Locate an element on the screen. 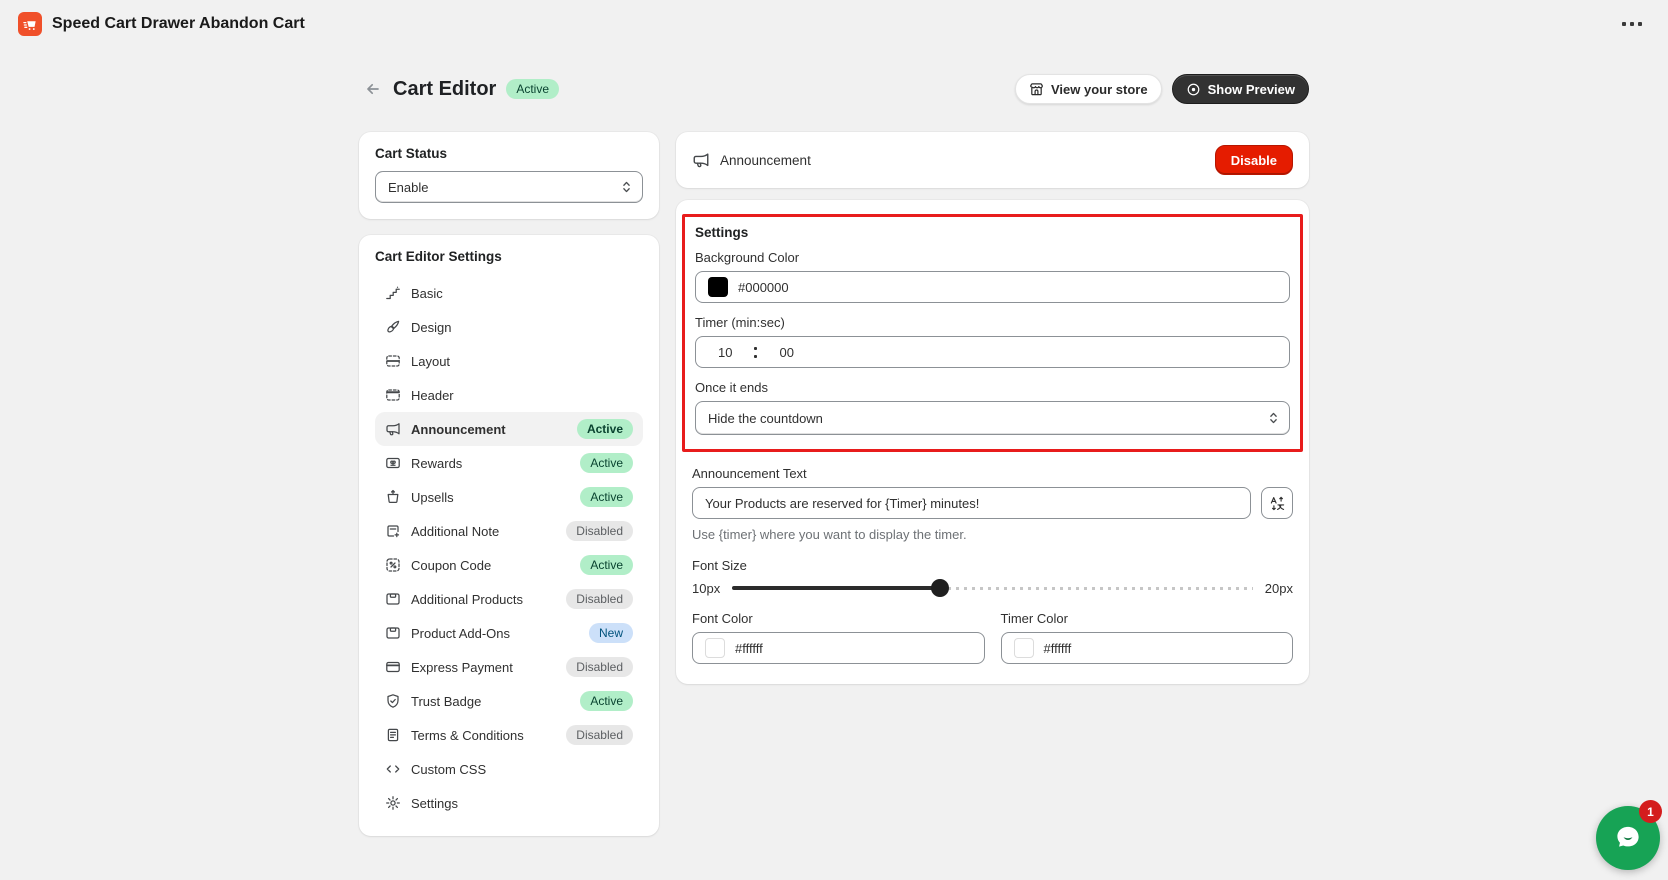  chat-widget-button: 1 is located at coordinates (1629, 835).